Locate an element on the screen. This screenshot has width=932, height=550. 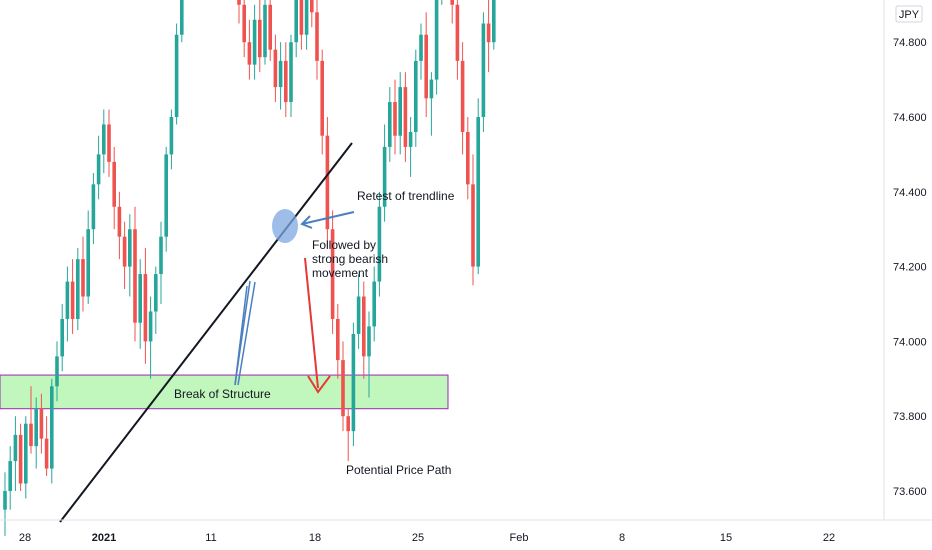
support-zone is located at coordinates (224, 392).